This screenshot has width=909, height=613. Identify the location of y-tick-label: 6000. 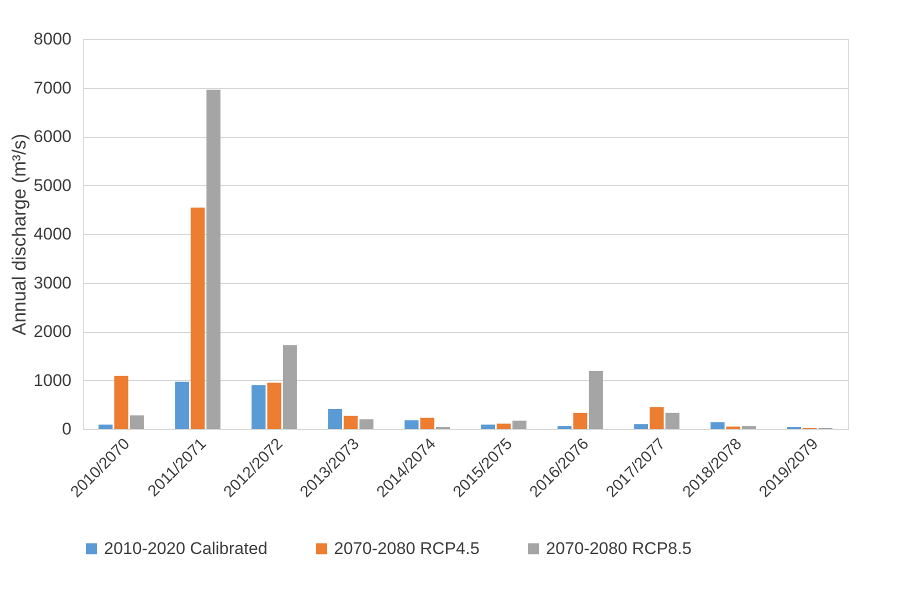
(53, 136).